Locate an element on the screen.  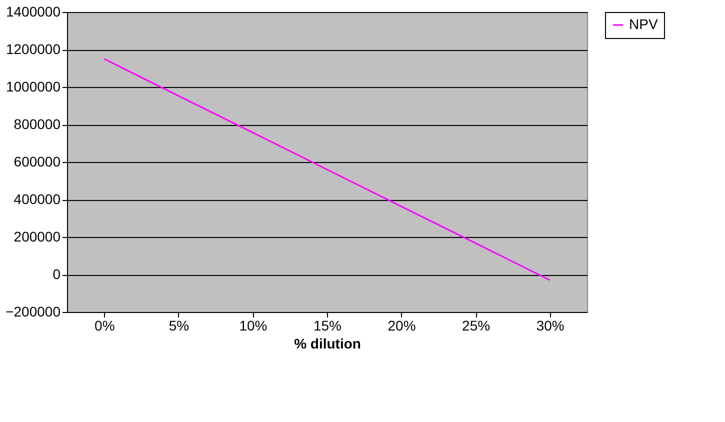
y-tick-label: 1000000 is located at coordinates (33, 86).